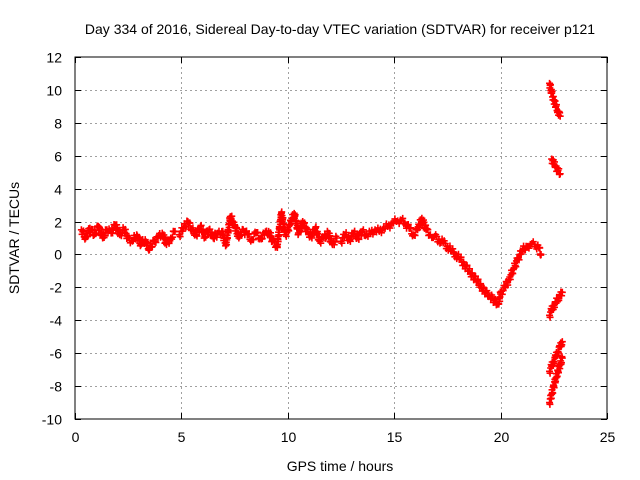 Image resolution: width=640 pixels, height=480 pixels. What do you see at coordinates (76, 437) in the screenshot?
I see `x-tick-label: 0` at bounding box center [76, 437].